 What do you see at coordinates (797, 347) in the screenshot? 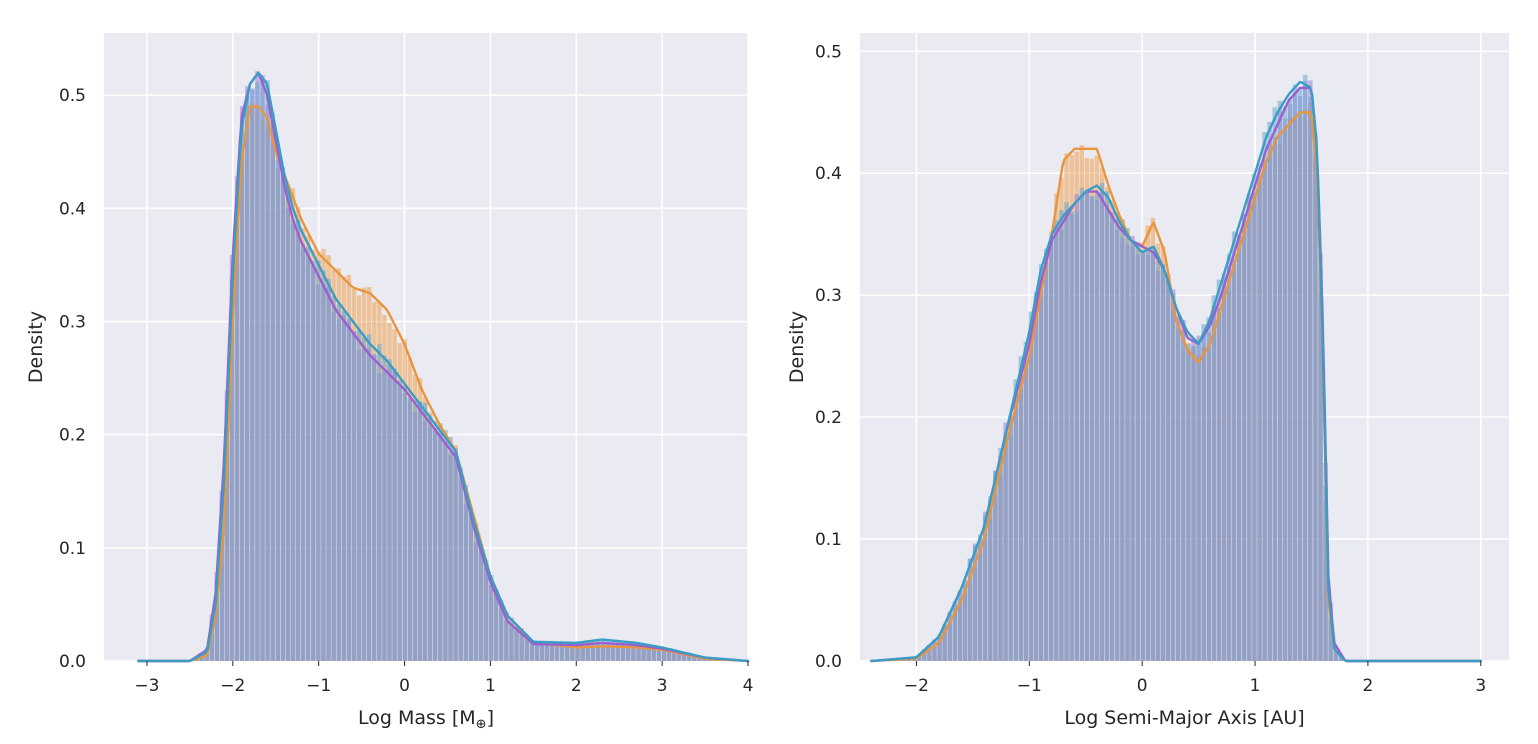
I see `y-axis-label: Density` at bounding box center [797, 347].